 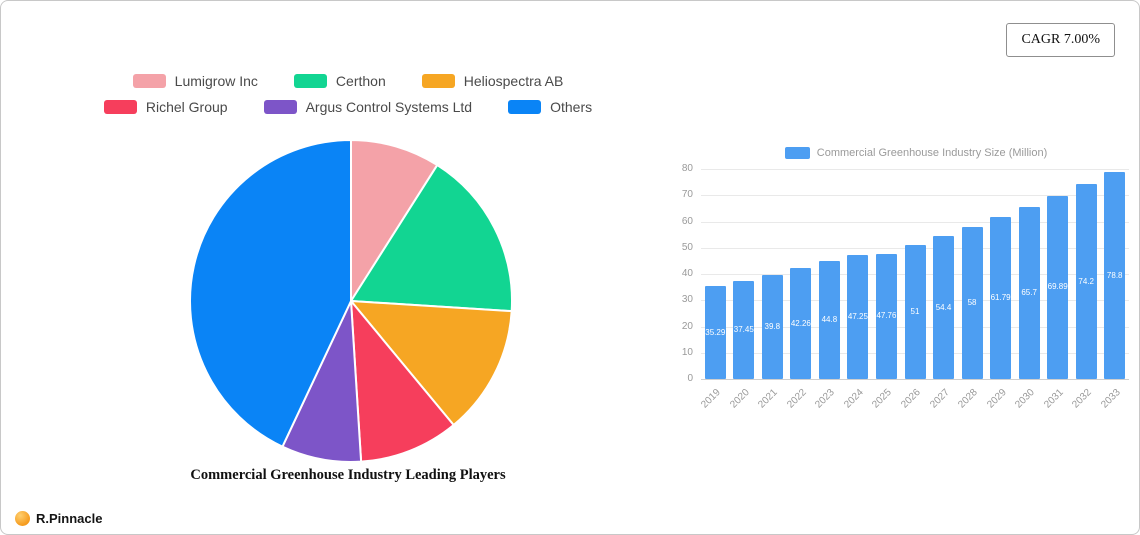 What do you see at coordinates (687, 221) in the screenshot?
I see `y-tick-label: 60` at bounding box center [687, 221].